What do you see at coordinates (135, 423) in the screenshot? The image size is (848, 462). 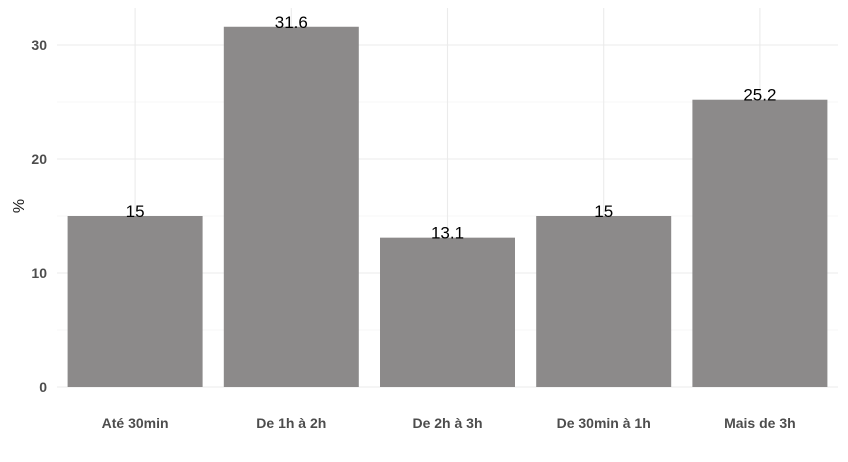 I see `x-tick-label: Até 30min` at bounding box center [135, 423].